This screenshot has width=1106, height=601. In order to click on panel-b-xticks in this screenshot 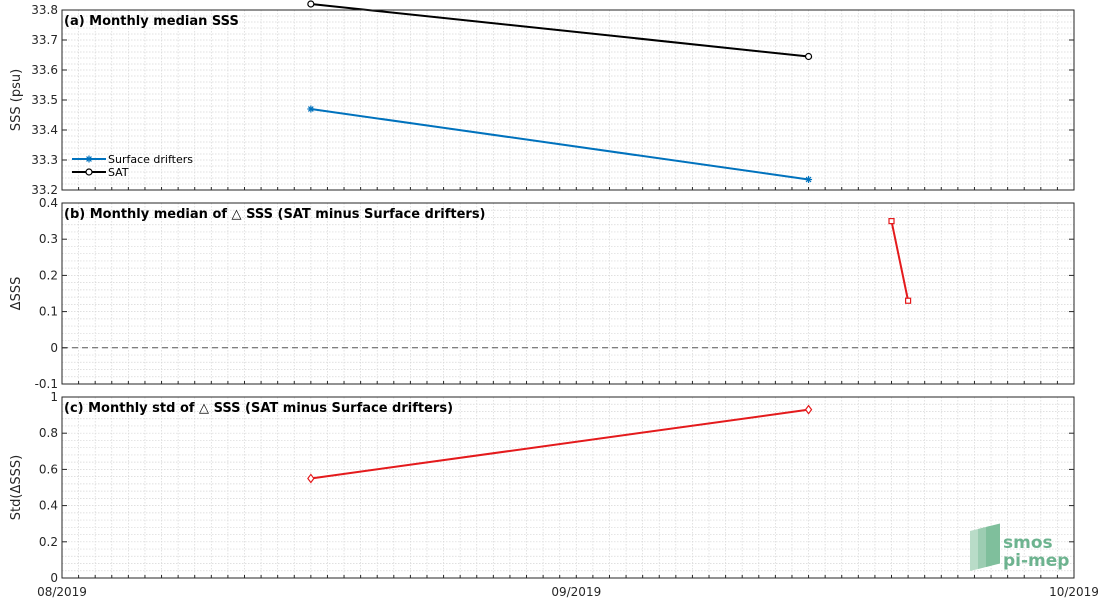, I will do `click(568, 382)`.